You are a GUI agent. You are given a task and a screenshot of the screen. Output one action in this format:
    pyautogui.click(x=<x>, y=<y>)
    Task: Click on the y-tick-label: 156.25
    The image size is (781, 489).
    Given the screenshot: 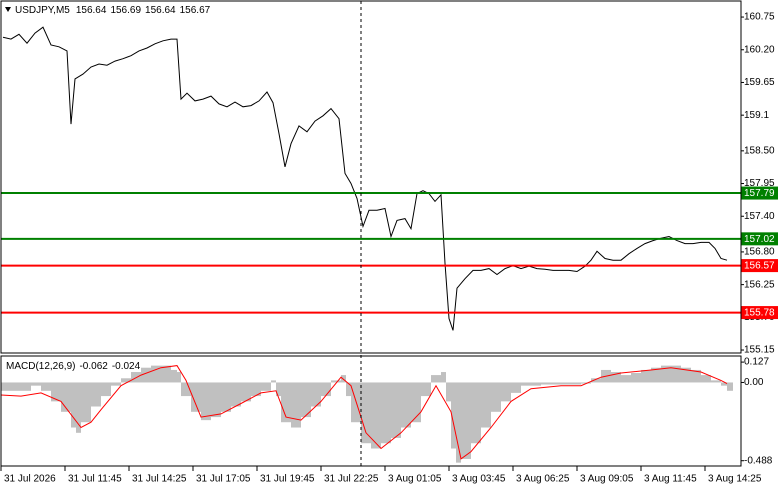 What is the action you would take?
    pyautogui.click(x=759, y=284)
    